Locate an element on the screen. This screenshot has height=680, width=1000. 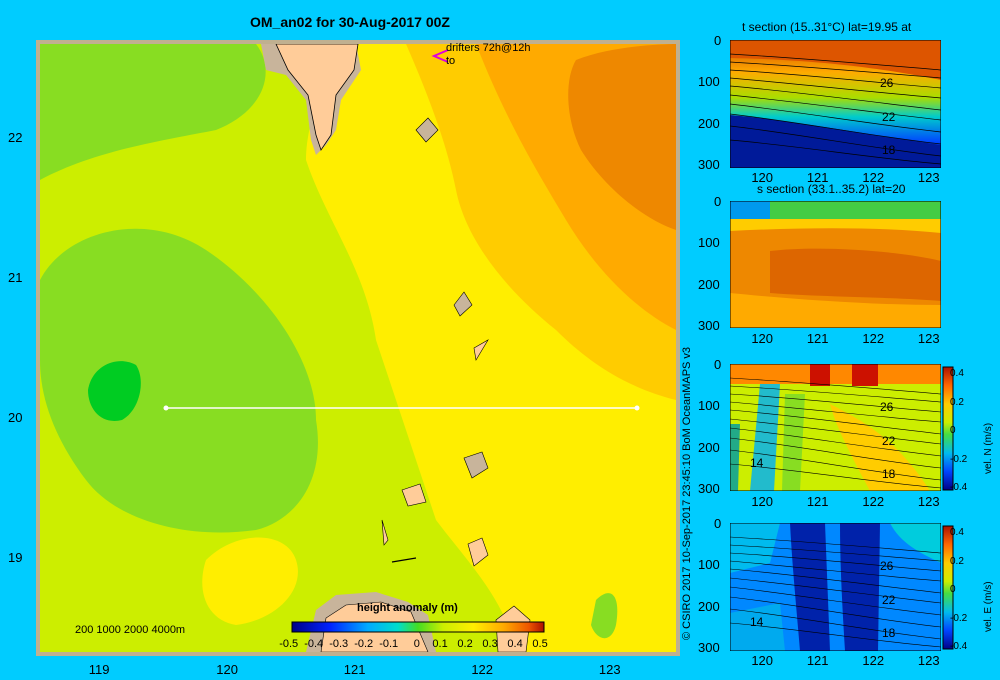
colorbar-tick-label: 0.3 is located at coordinates (490, 644).